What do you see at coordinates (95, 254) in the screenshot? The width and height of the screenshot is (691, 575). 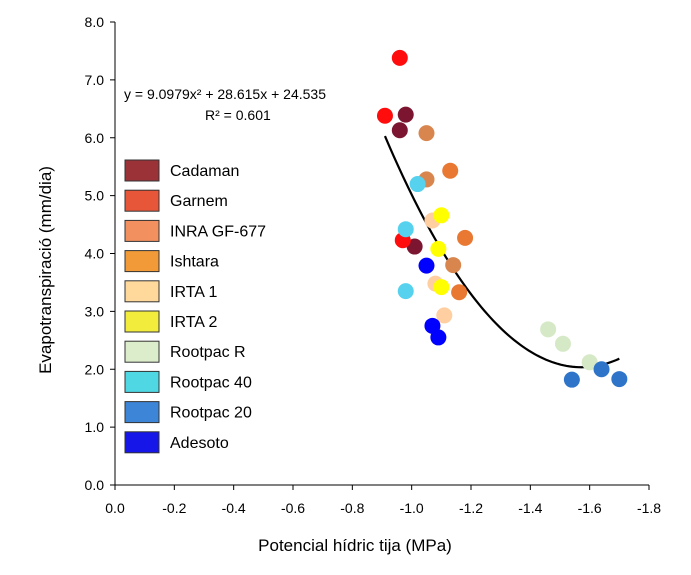 I see `y-tick-label: 4.0` at bounding box center [95, 254].